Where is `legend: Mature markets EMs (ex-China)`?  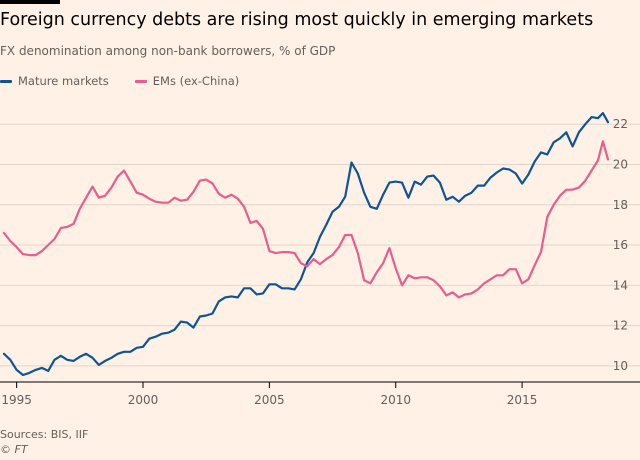
legend: Mature markets EMs (ex-China) is located at coordinates (132, 81).